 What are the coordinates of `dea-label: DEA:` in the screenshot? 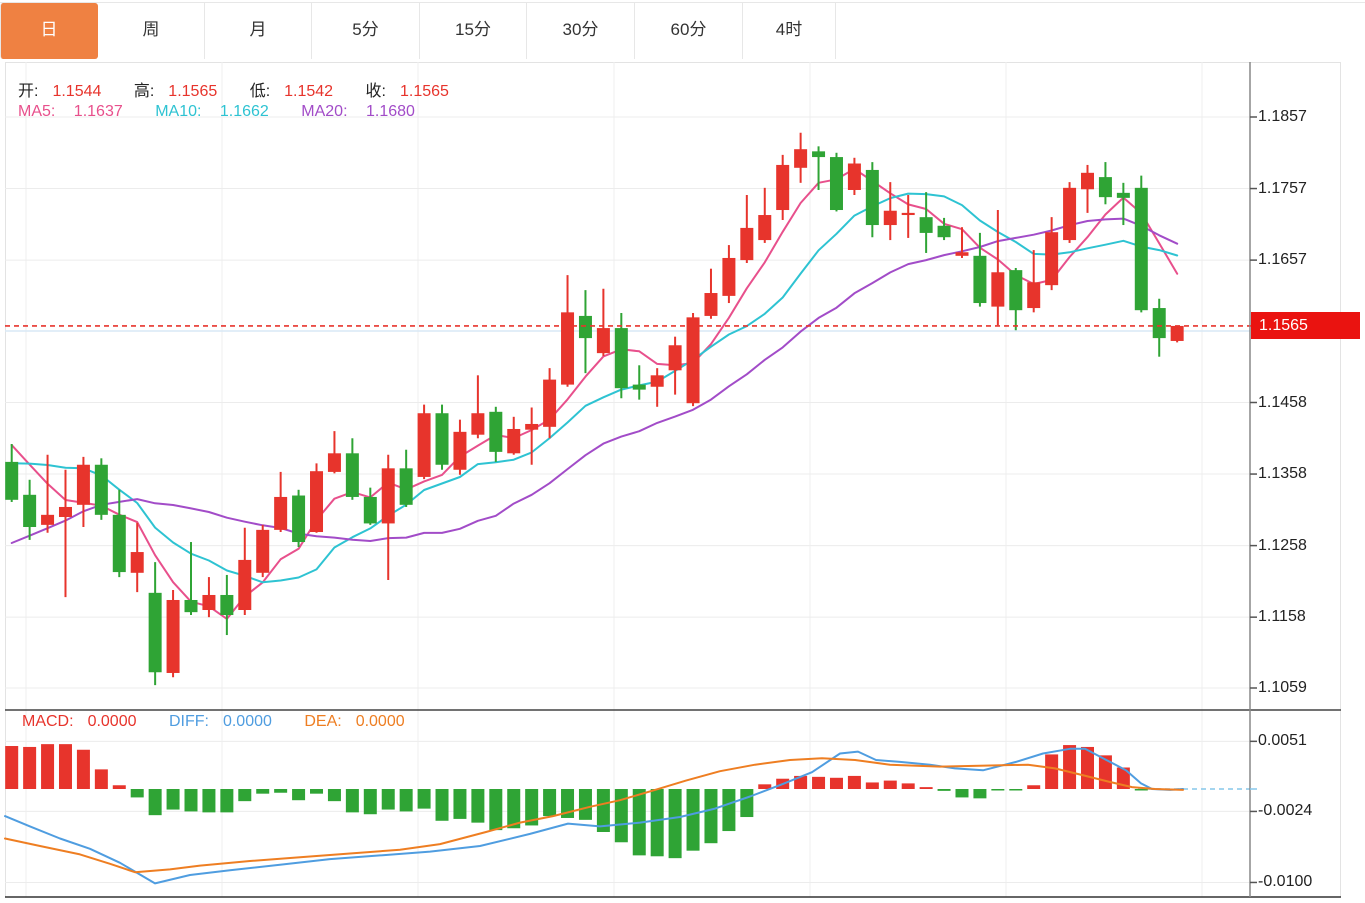 It's located at (323, 721).